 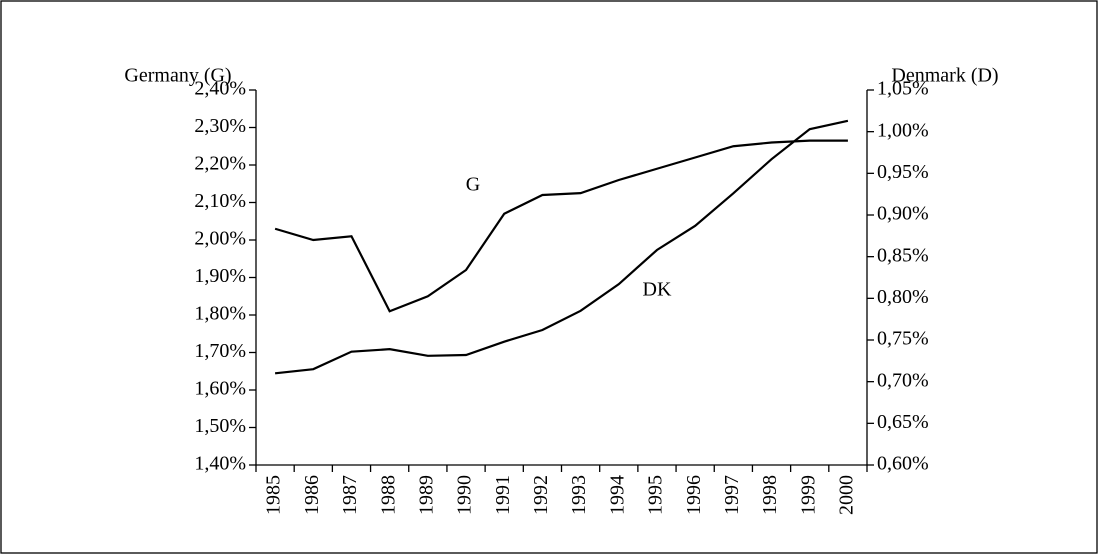 I want to click on y-tick-label: 1,40%, so click(x=220, y=464).